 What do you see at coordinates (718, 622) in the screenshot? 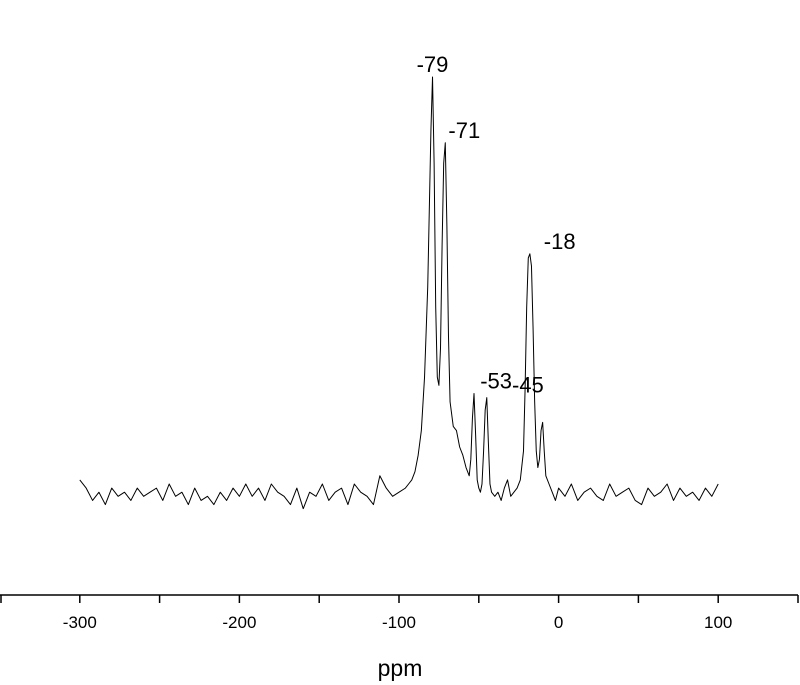
I see `x-tick-label: 100` at bounding box center [718, 622].